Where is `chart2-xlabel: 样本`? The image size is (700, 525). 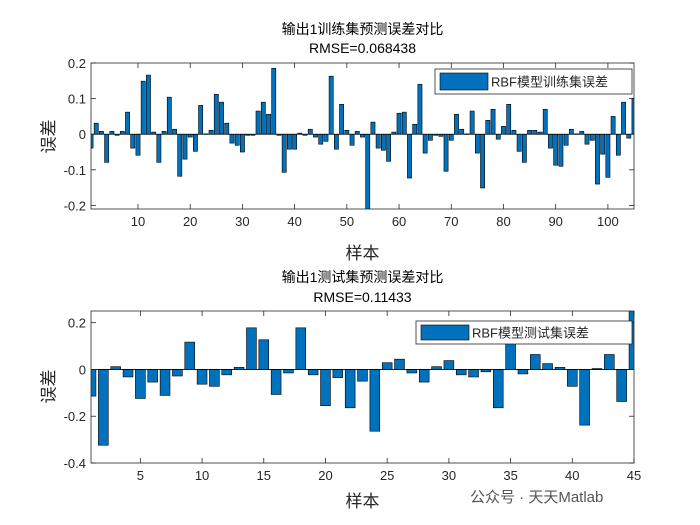 chart2-xlabel: 样本 is located at coordinates (362, 502).